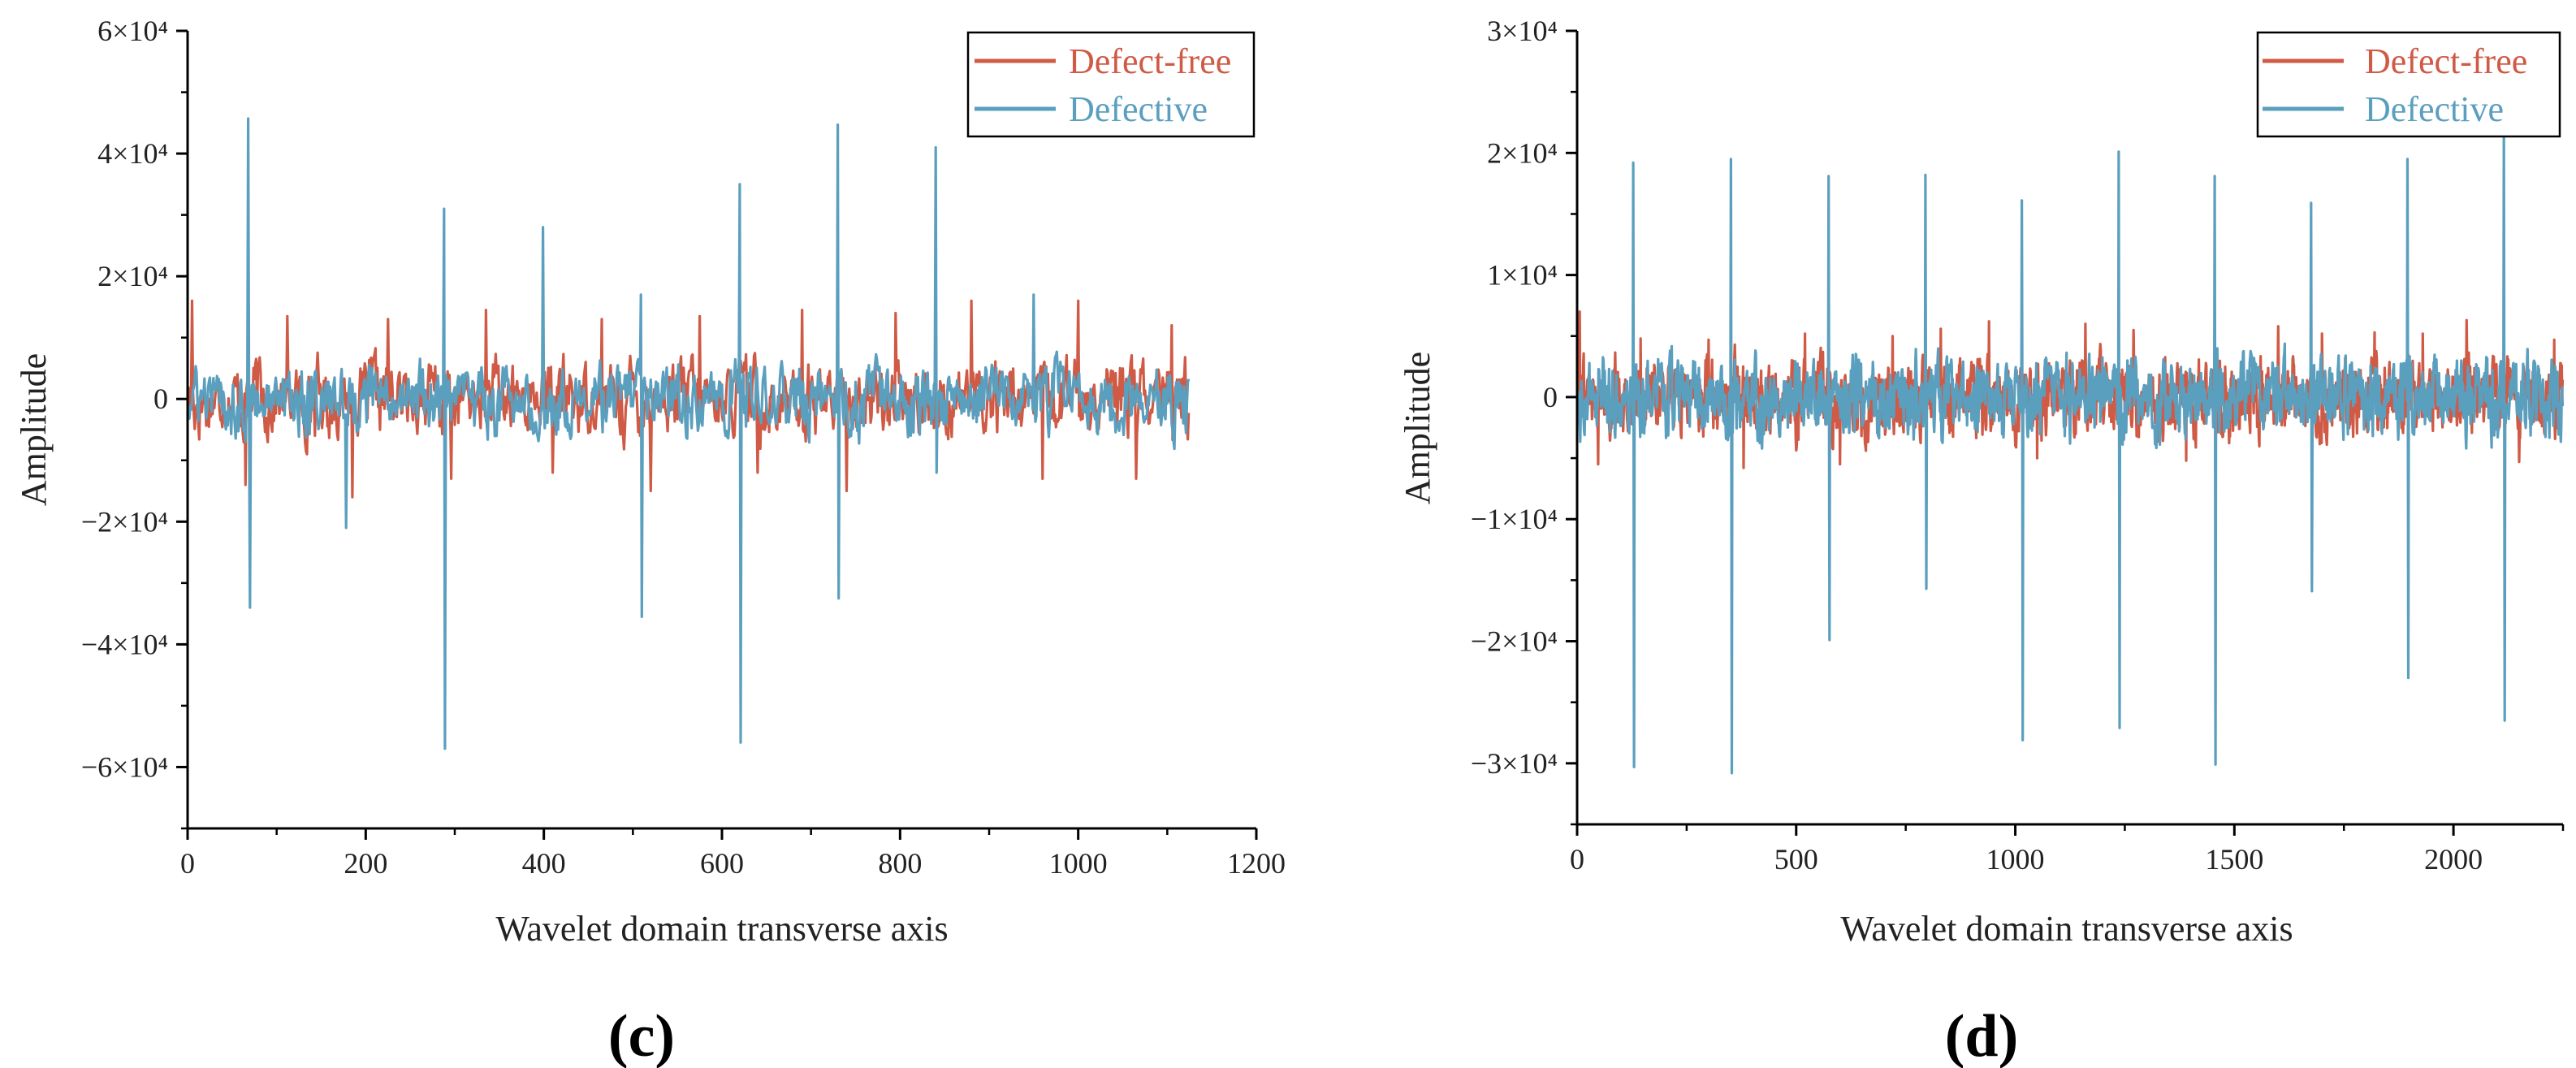  What do you see at coordinates (1150, 61) in the screenshot?
I see `legend-label-defect-free-c: Defect-free` at bounding box center [1150, 61].